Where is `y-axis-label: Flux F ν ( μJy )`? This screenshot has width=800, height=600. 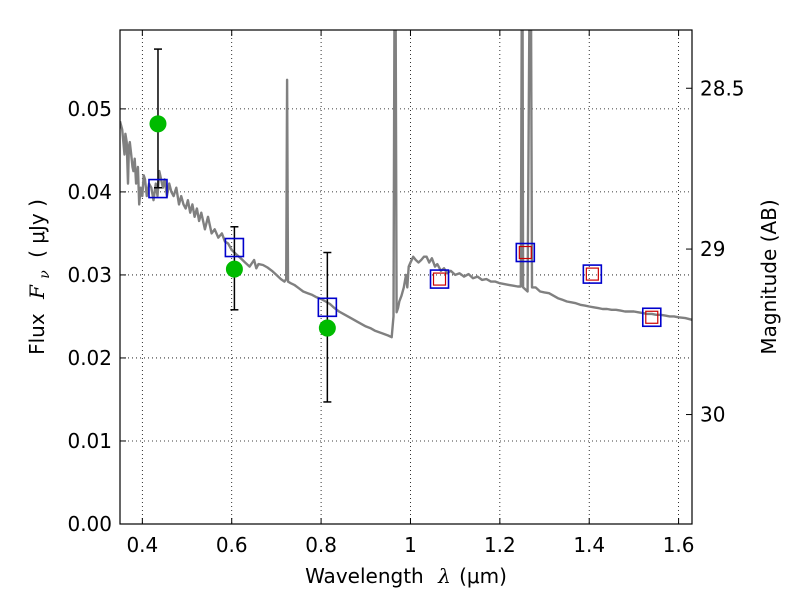
y-axis-label: Flux F ν ( μJy ) is located at coordinates (39, 277).